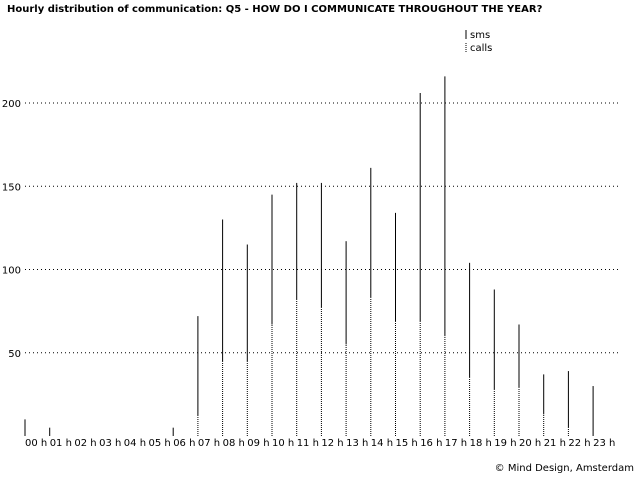 This screenshot has height=480, width=640. What do you see at coordinates (530, 443) in the screenshot?
I see `x-tick-label: 20 h` at bounding box center [530, 443].